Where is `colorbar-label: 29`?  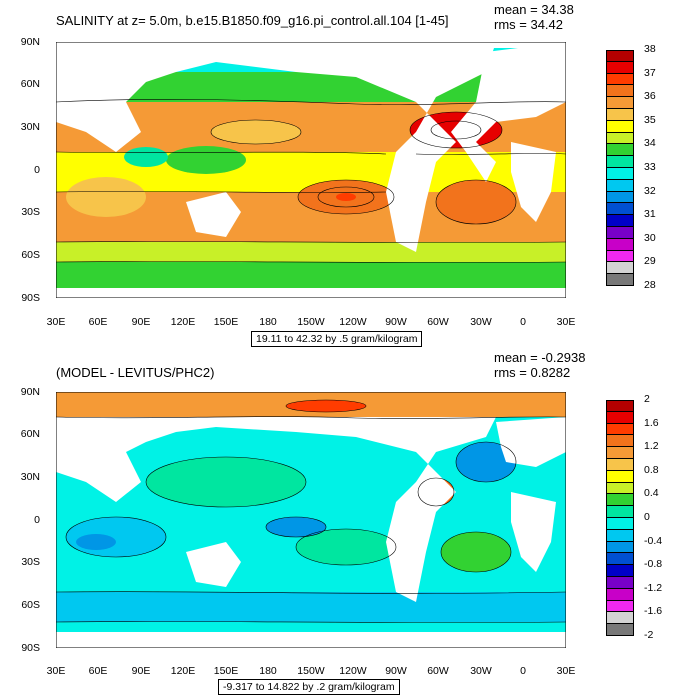 colorbar-label: 29 is located at coordinates (650, 261).